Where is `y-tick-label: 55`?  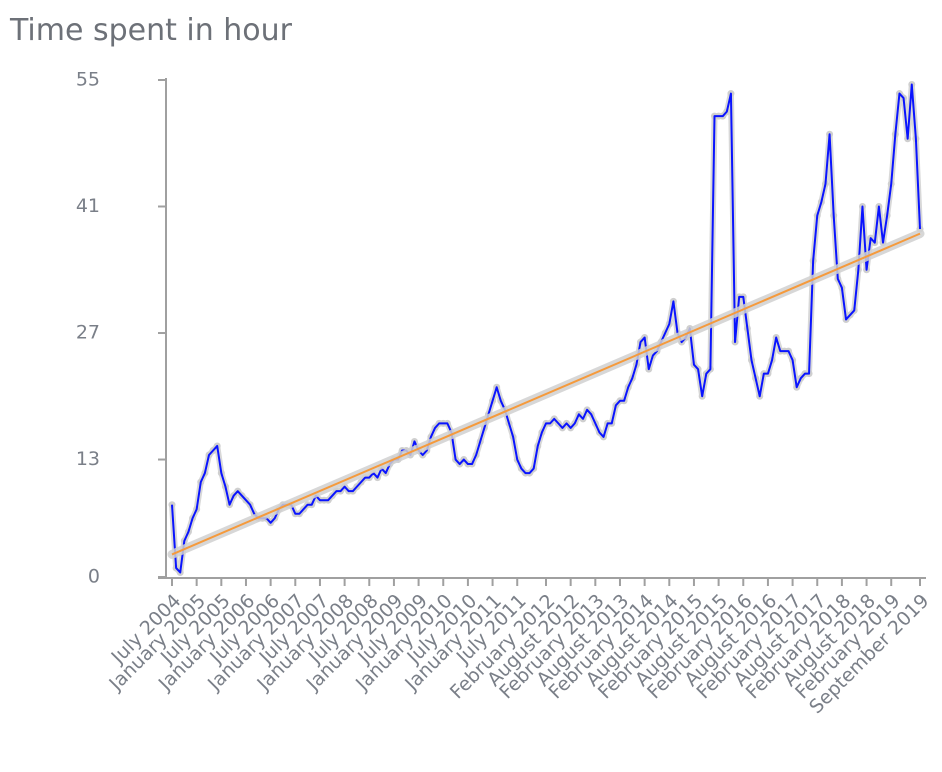
y-tick-label: 55 is located at coordinates (88, 80).